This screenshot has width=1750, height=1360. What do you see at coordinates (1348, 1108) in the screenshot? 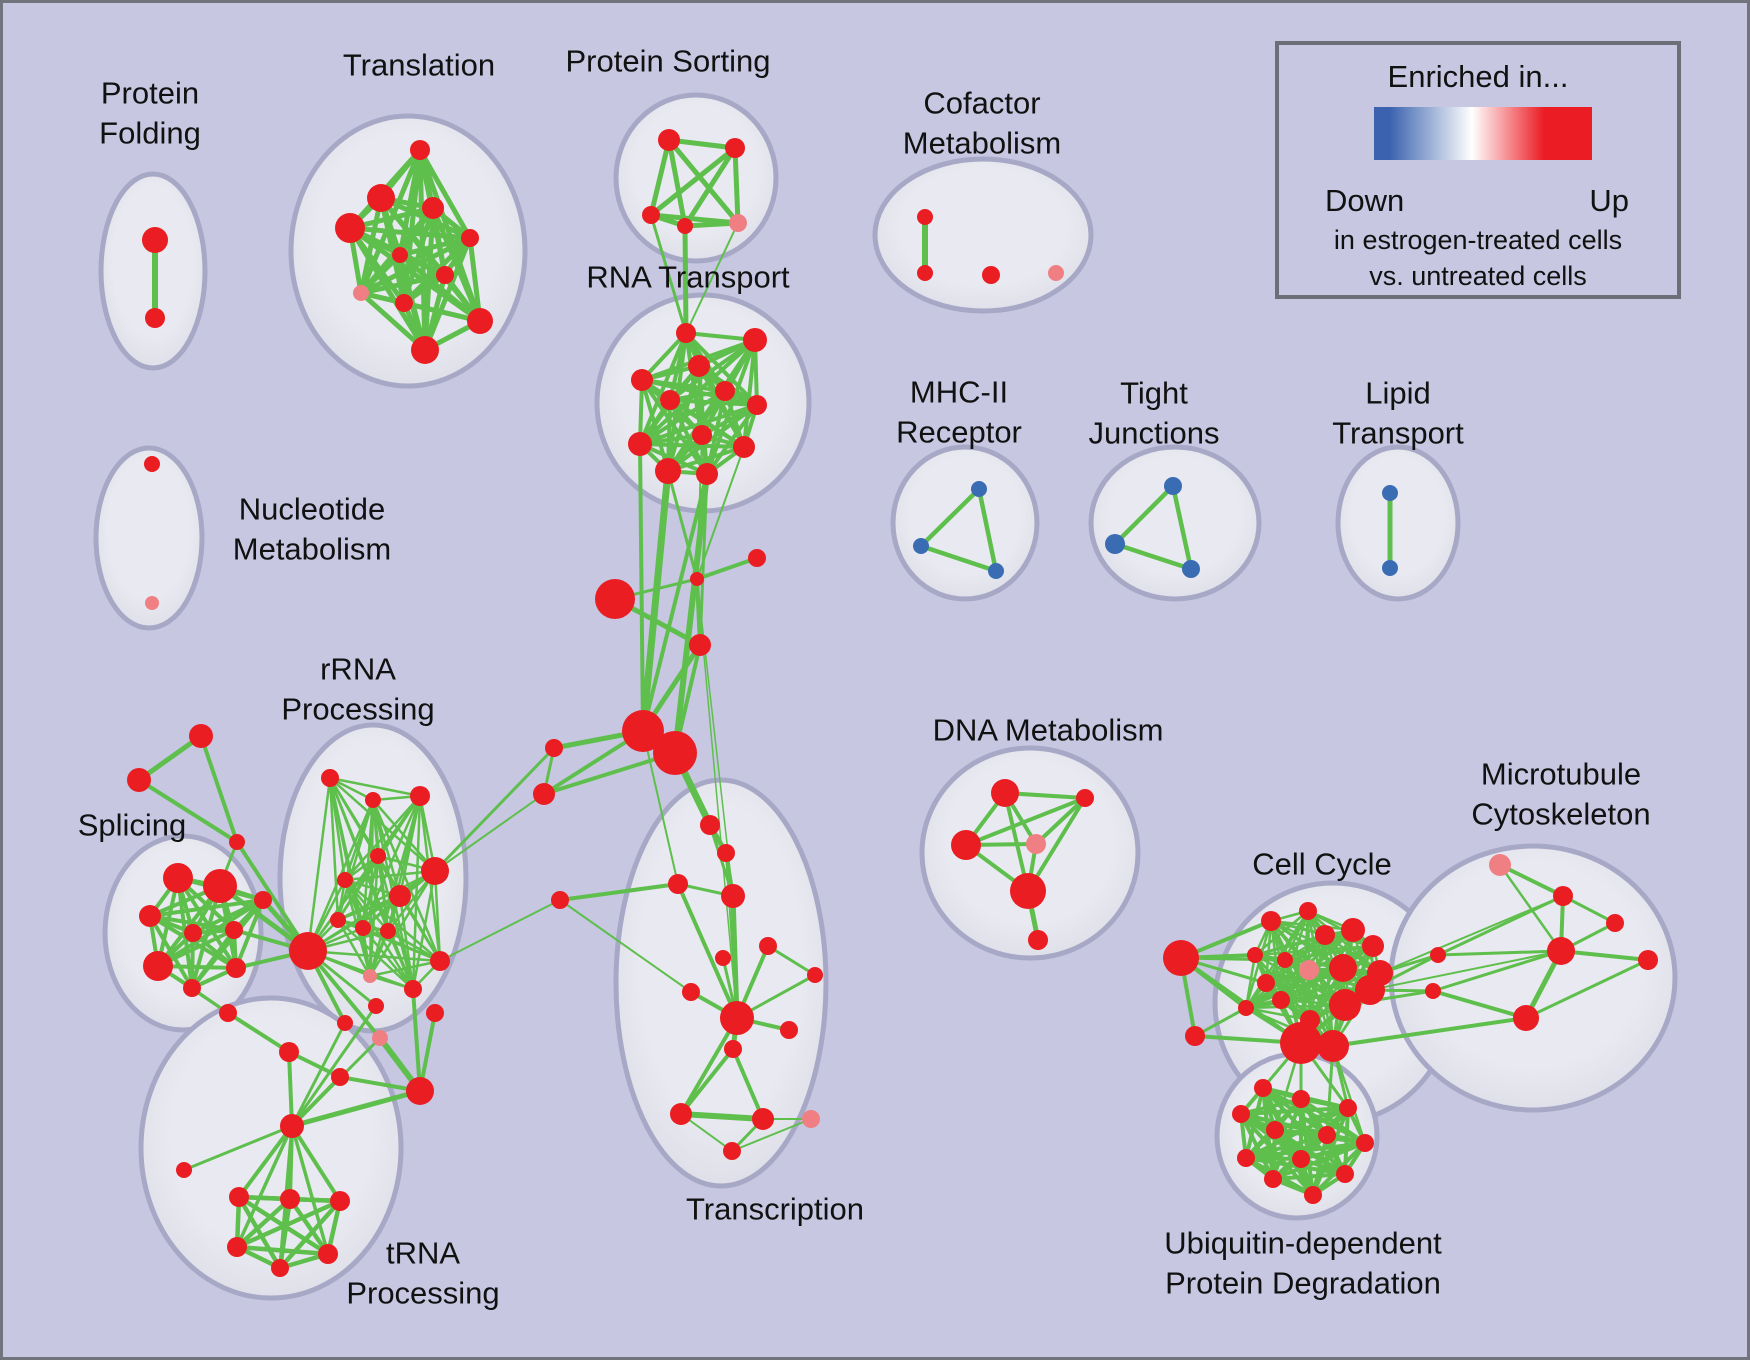
I see `node-ub3` at bounding box center [1348, 1108].